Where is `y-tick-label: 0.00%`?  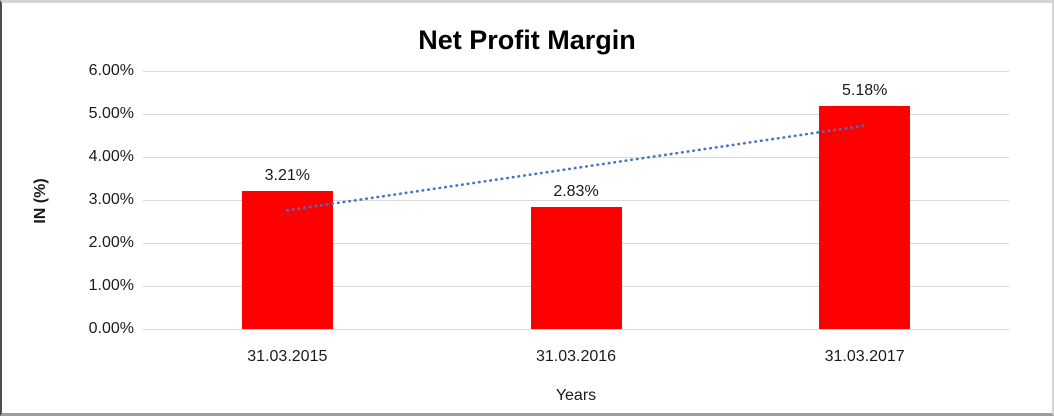 y-tick-label: 0.00% is located at coordinates (111, 328).